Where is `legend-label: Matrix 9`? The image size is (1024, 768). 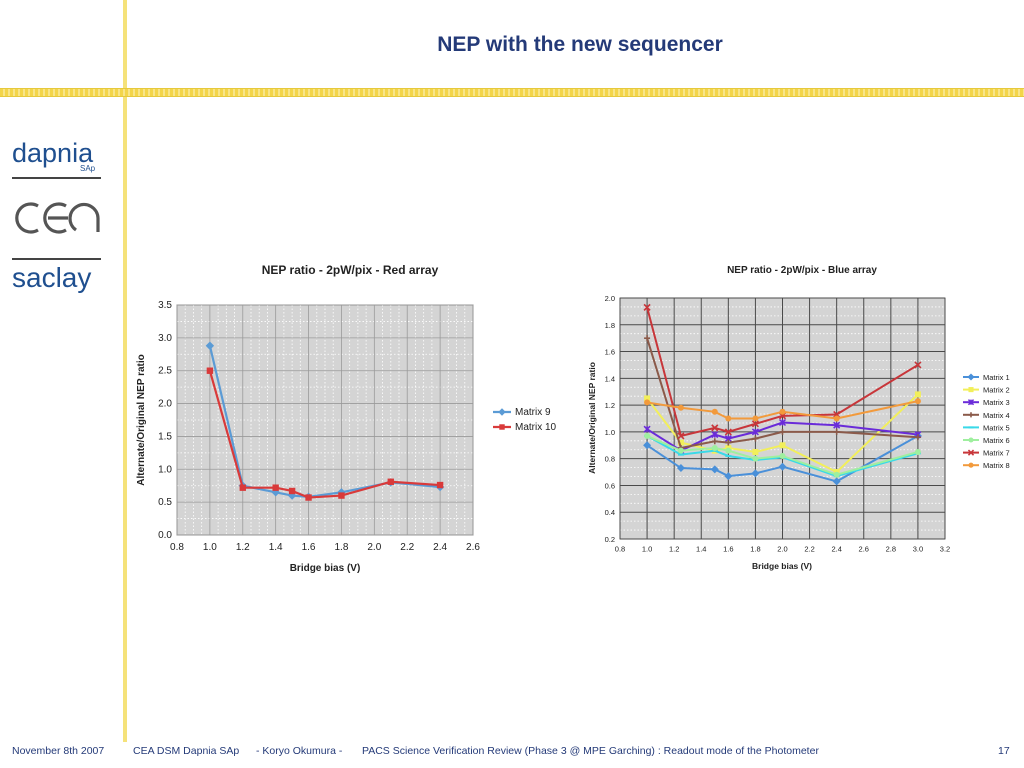 legend-label: Matrix 9 is located at coordinates (533, 412).